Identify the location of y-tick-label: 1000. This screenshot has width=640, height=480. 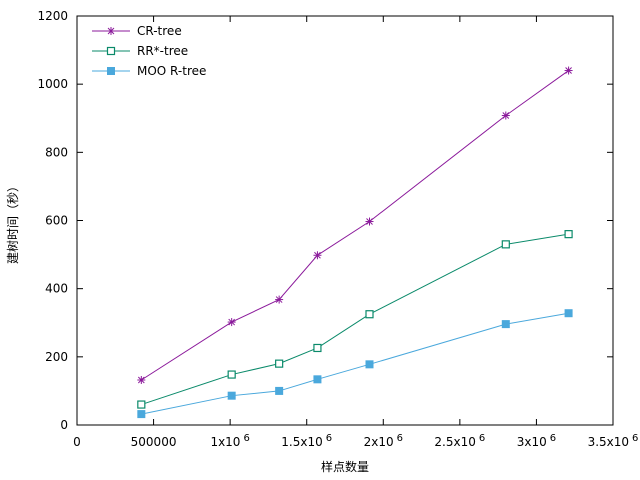
(52, 84).